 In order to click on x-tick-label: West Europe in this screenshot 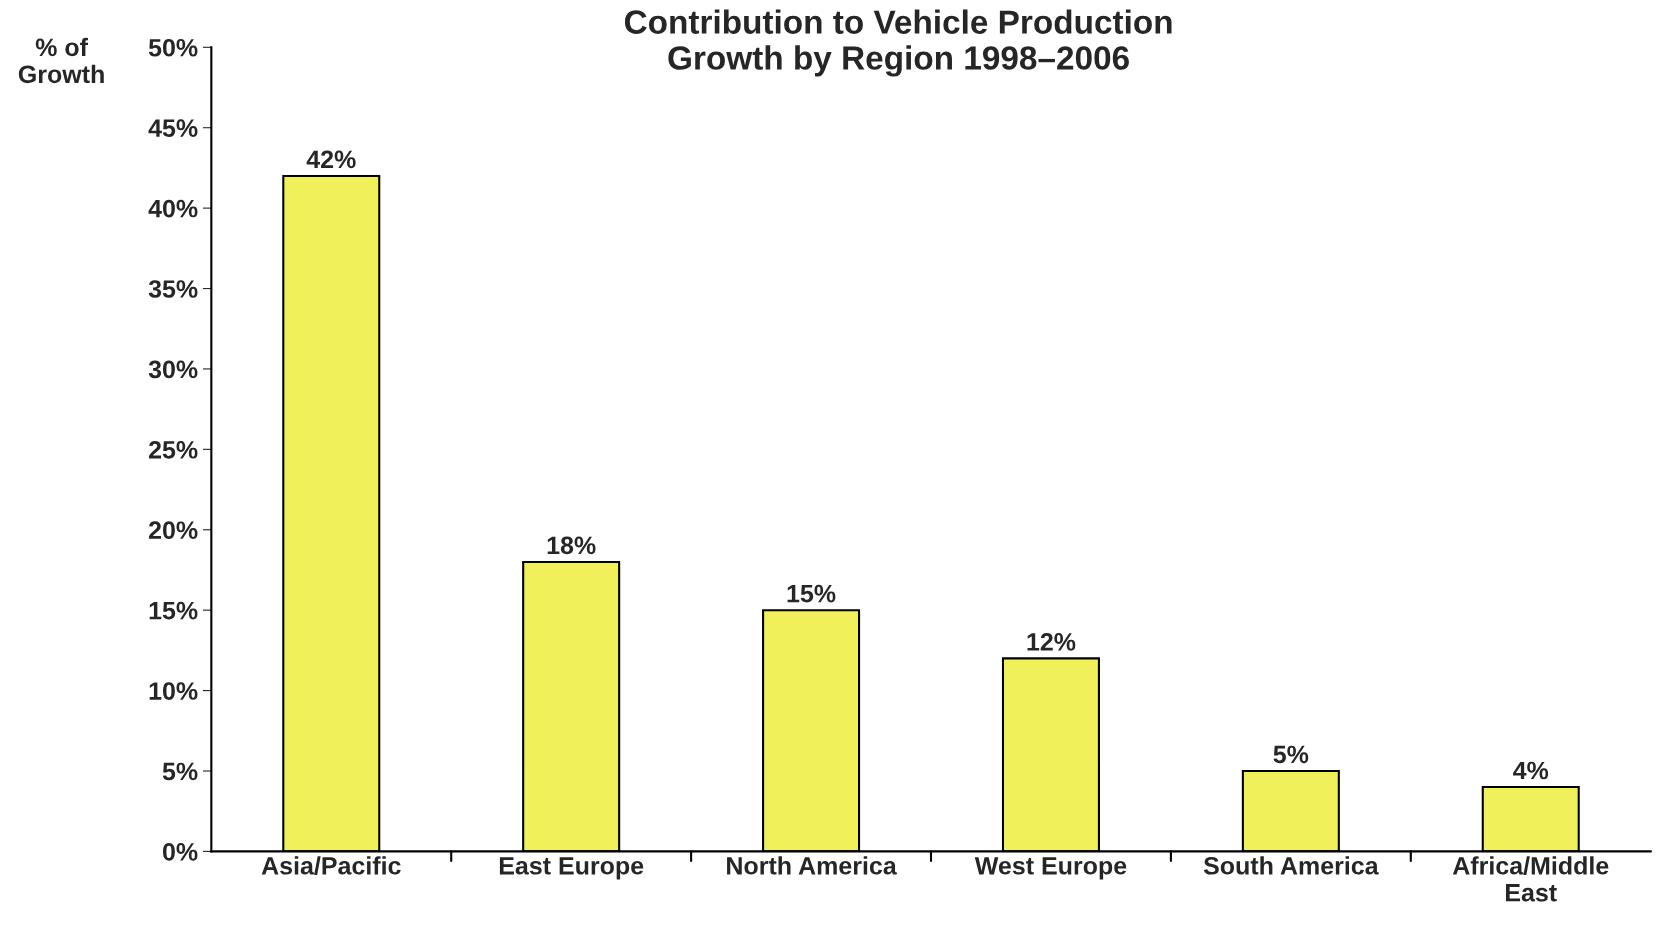, I will do `click(1050, 868)`.